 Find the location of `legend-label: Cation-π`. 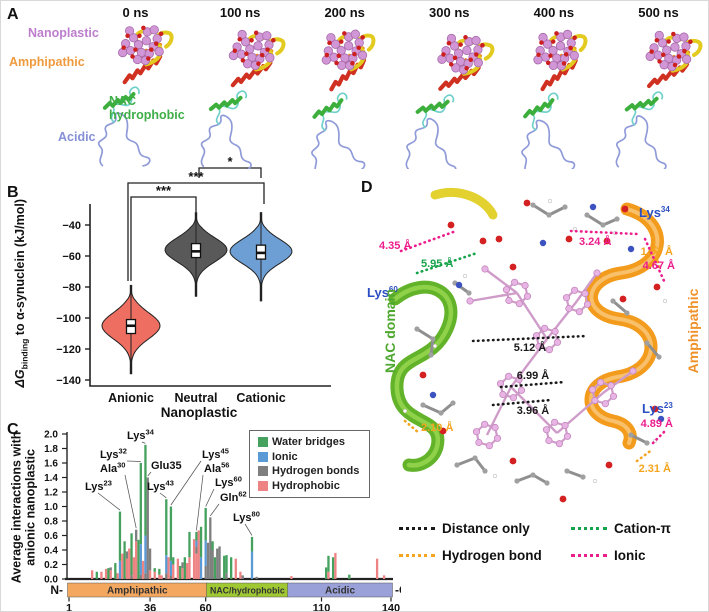

legend-label: Cation-π is located at coordinates (642, 528).